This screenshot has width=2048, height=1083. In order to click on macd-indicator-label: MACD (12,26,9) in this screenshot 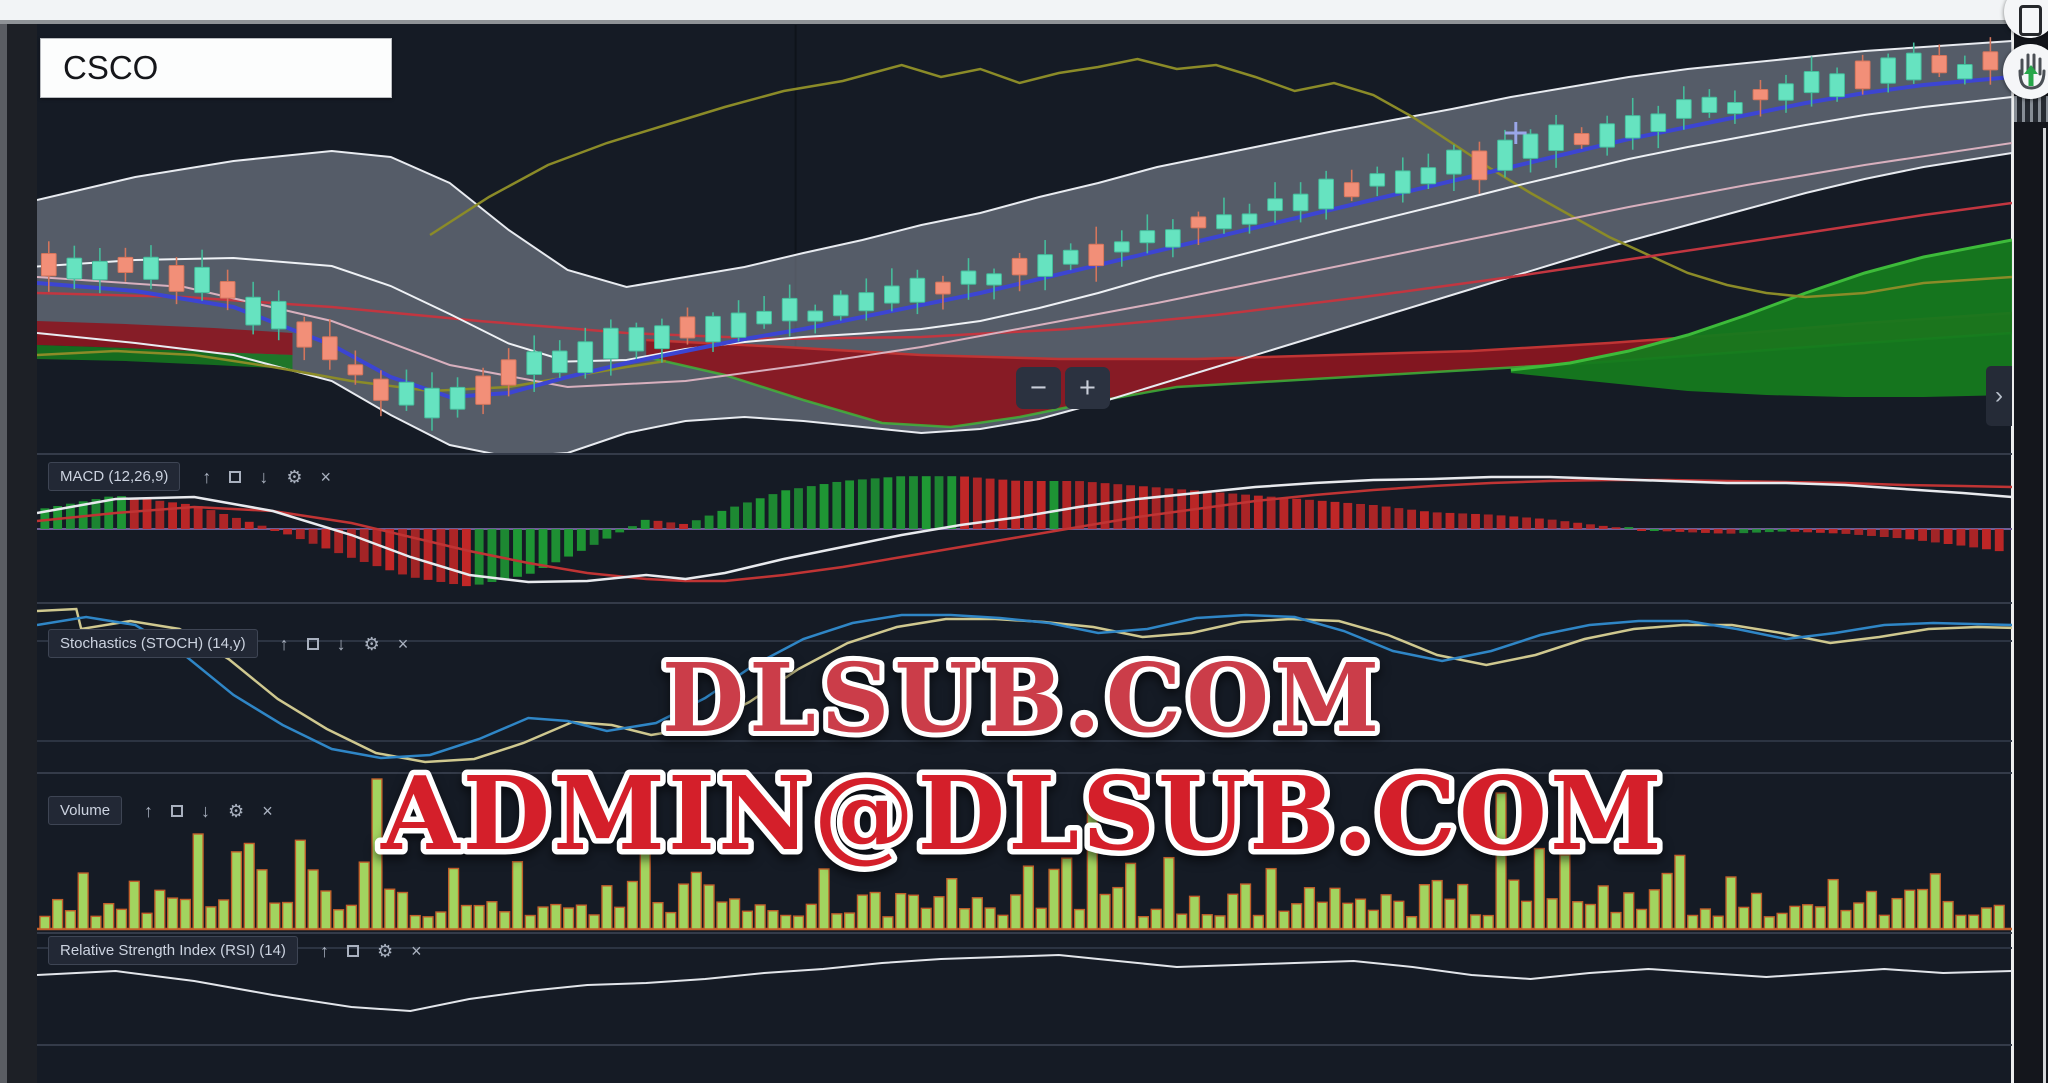, I will do `click(114, 476)`.